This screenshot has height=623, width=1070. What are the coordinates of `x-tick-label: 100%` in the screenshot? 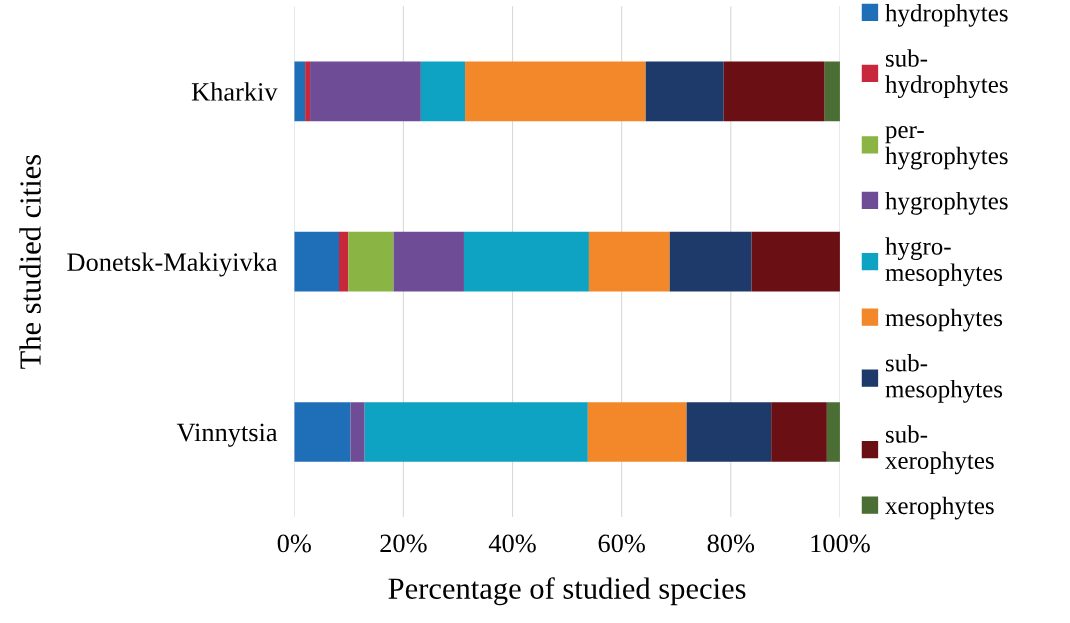 It's located at (840, 543).